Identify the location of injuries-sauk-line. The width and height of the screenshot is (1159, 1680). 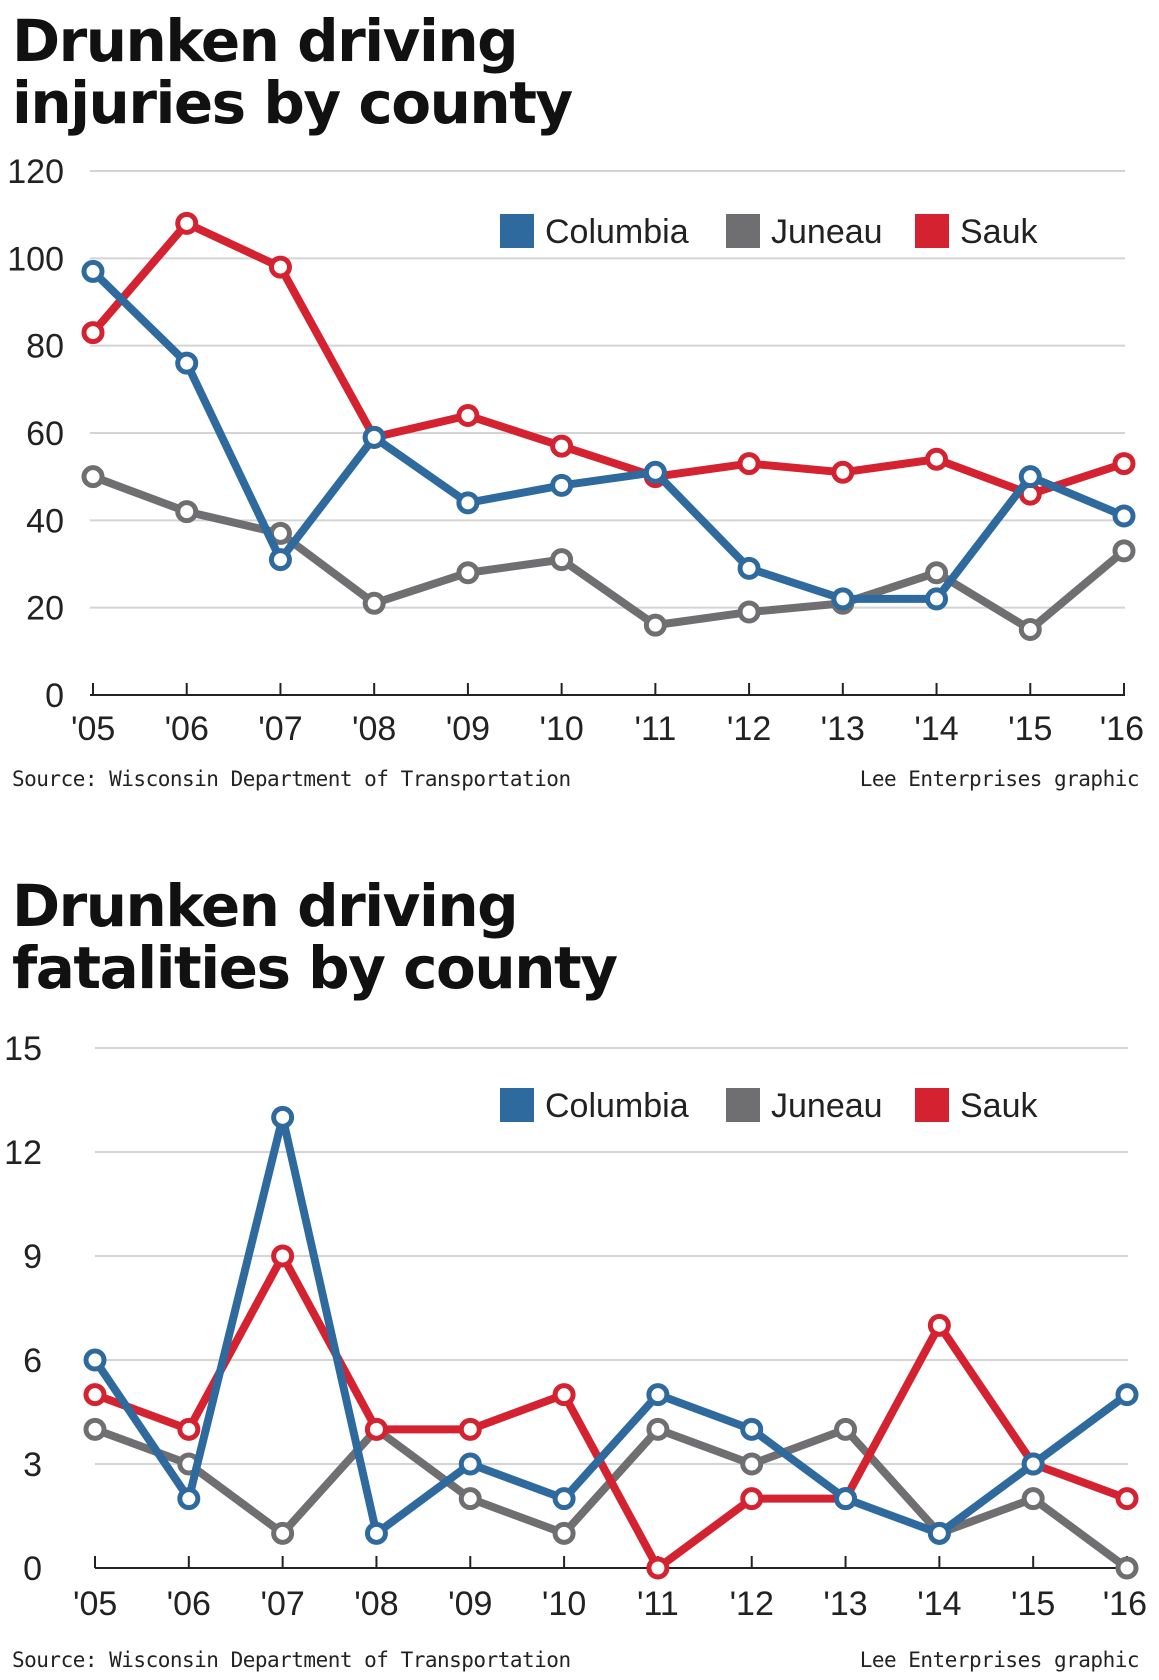
(608, 359).